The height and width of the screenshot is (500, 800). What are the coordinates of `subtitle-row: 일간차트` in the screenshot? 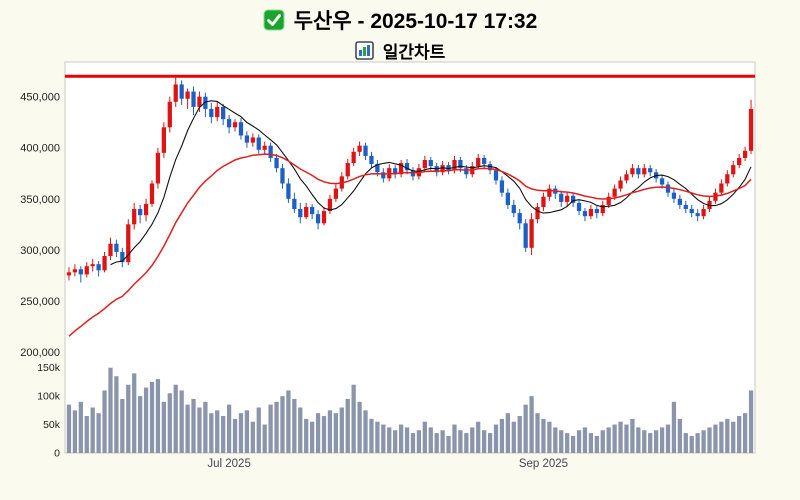 It's located at (400, 50).